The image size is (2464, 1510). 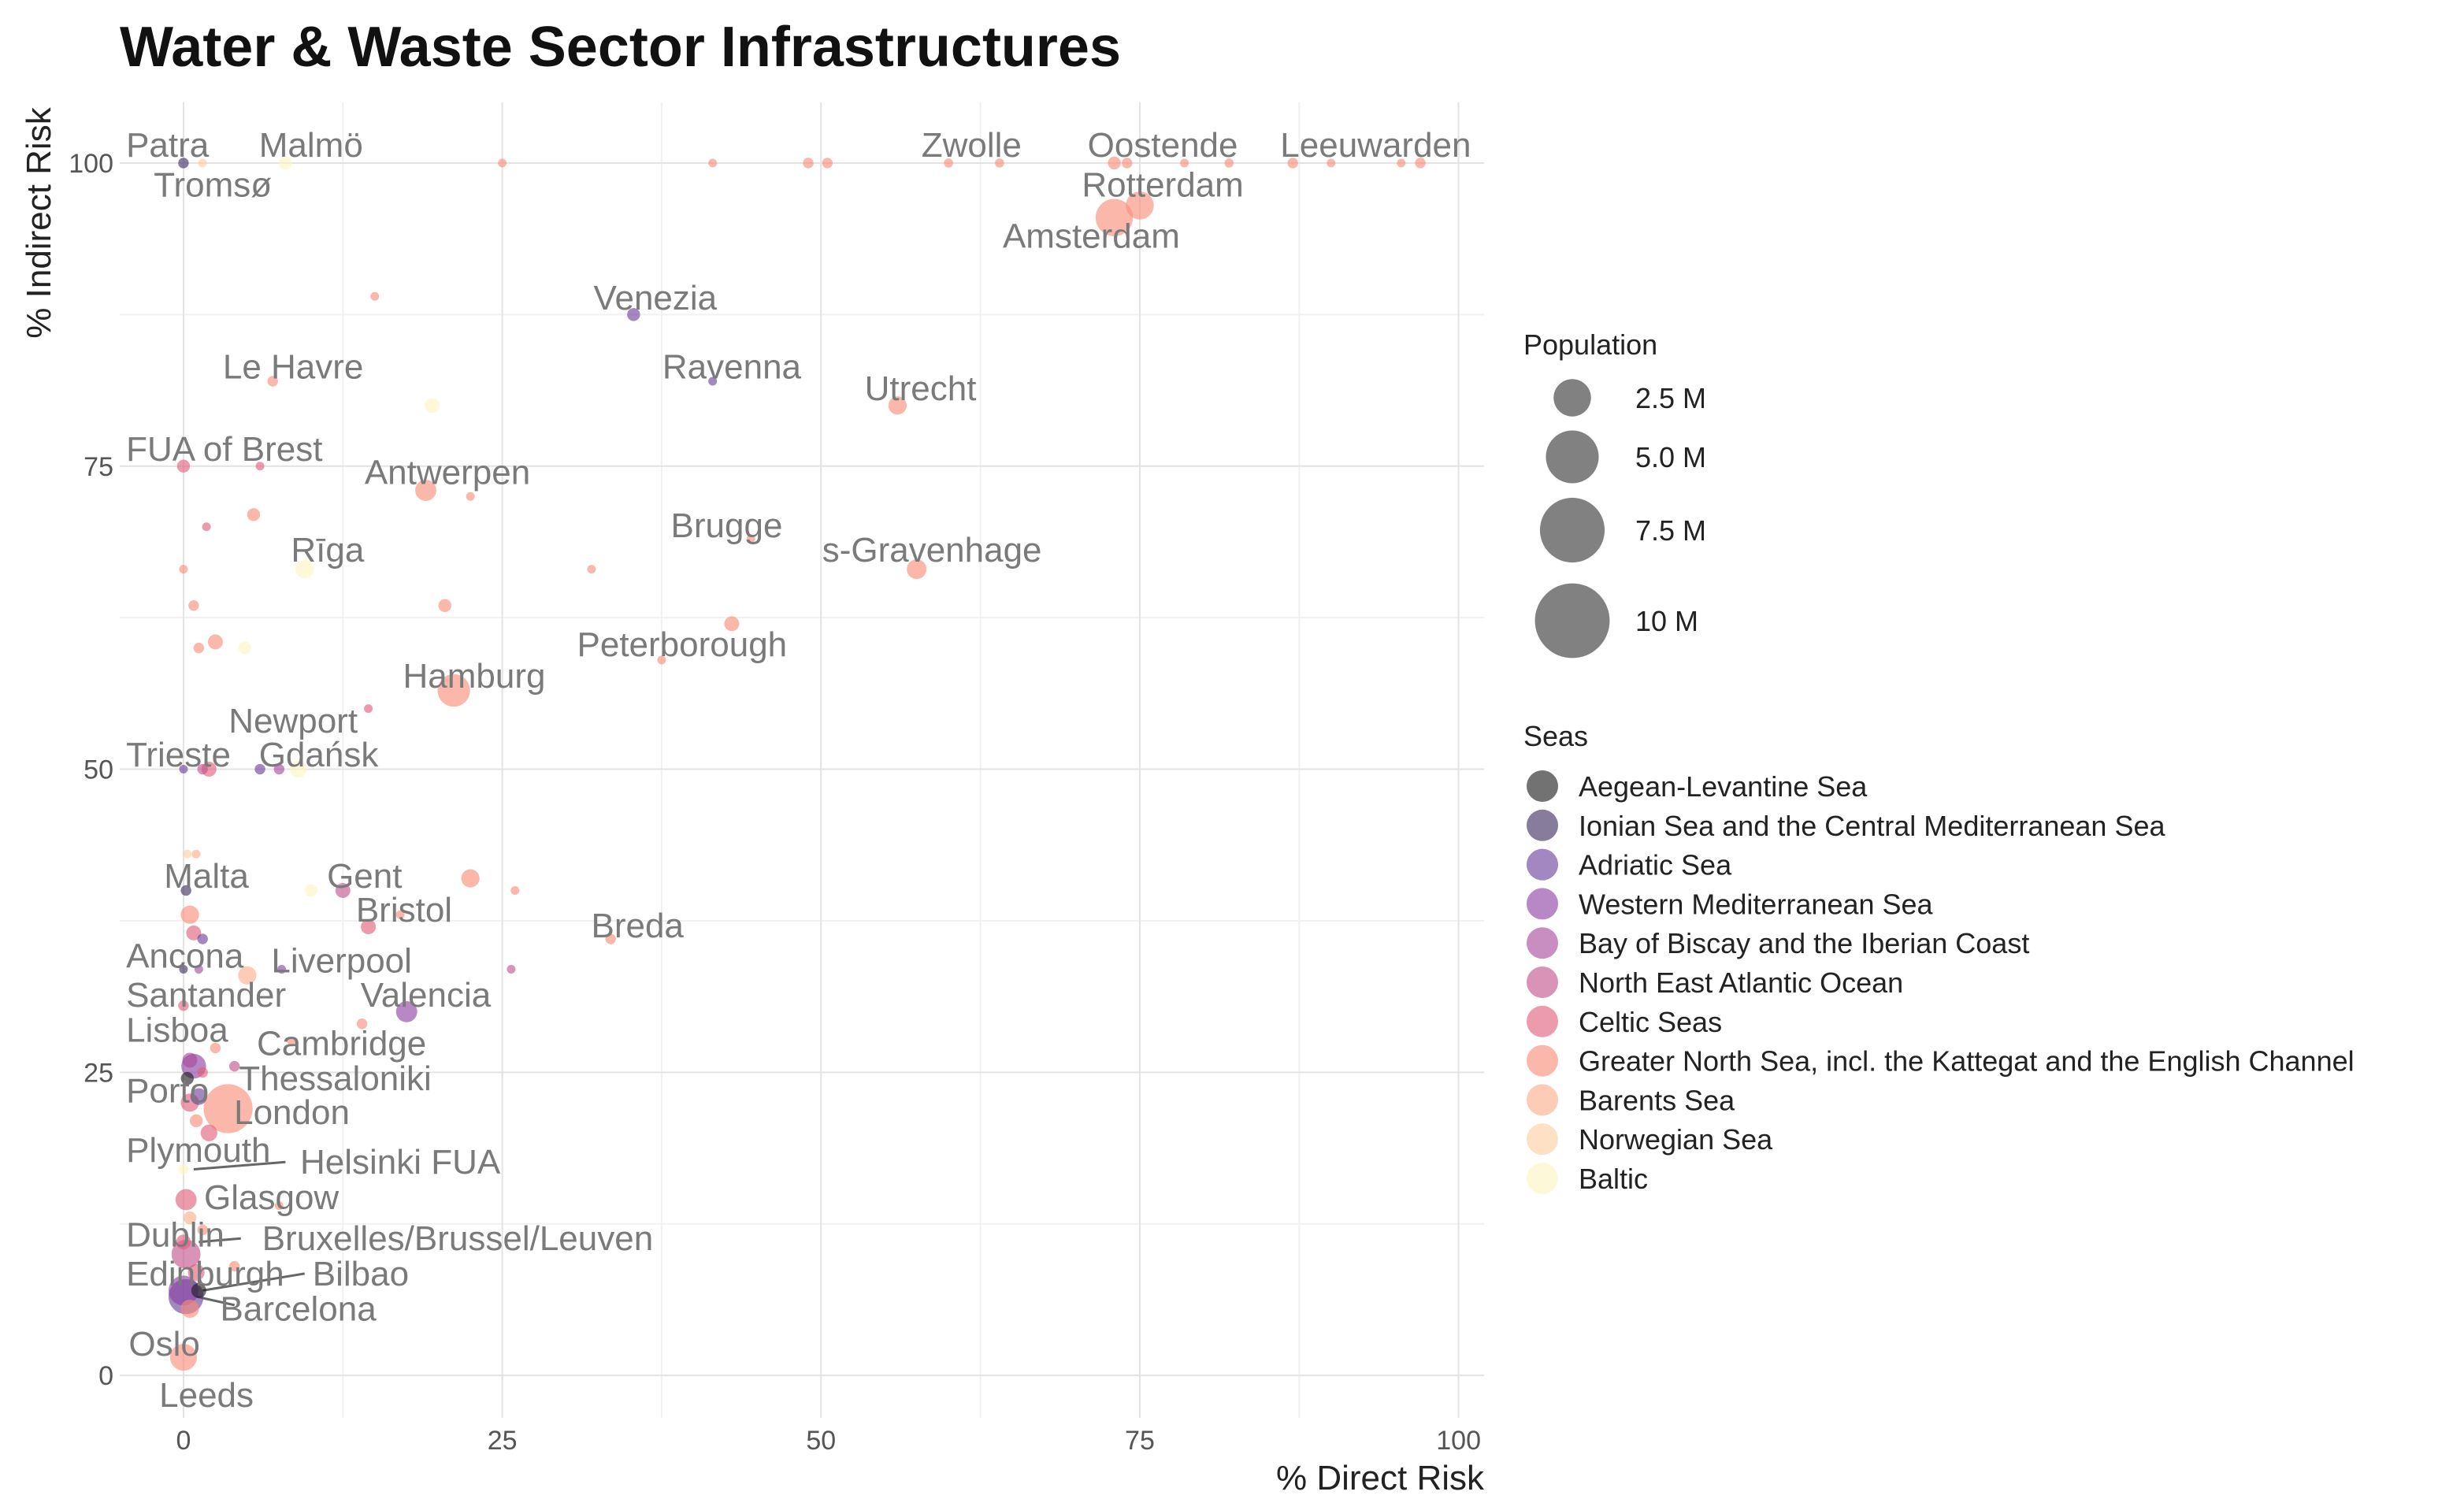 What do you see at coordinates (271, 1197) in the screenshot?
I see `city-label: Glasgow` at bounding box center [271, 1197].